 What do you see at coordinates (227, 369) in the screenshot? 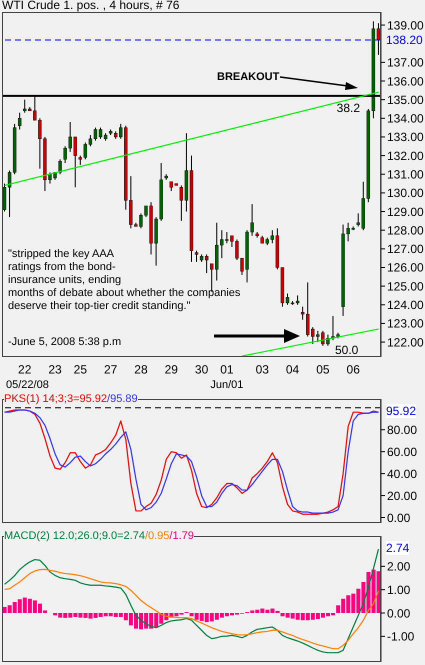
I see `x-tick-label: 01` at bounding box center [227, 369].